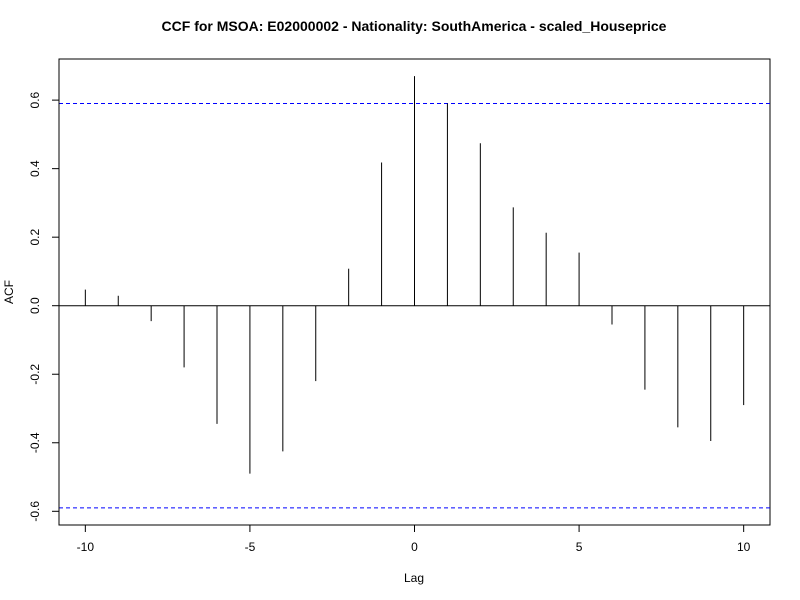 The width and height of the screenshot is (800, 600). Describe the element at coordinates (35, 237) in the screenshot. I see `y-tick-label: 0.2` at that location.